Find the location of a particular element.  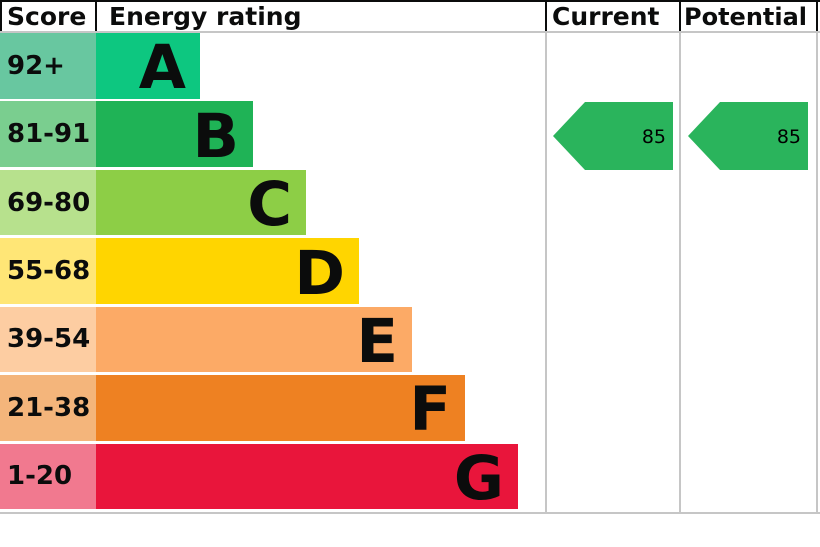

current-column-divider is located at coordinates (546, 272).